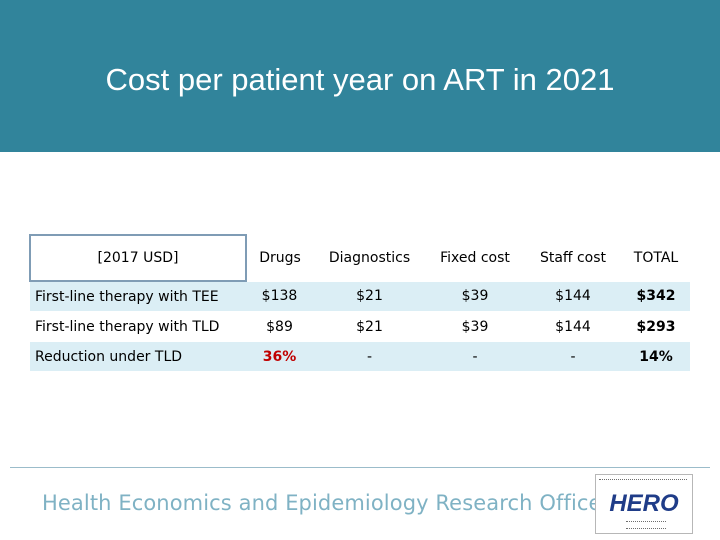 This screenshot has width=720, height=540. What do you see at coordinates (279, 356) in the screenshot?
I see `cell-drugs: 36%` at bounding box center [279, 356].